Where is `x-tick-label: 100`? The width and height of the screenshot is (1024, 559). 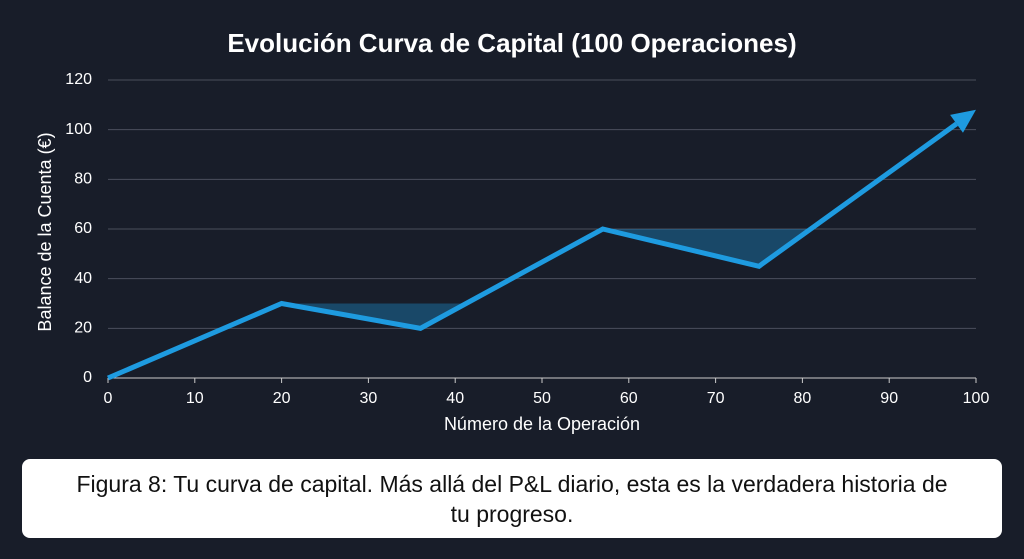
x-tick-label: 100 is located at coordinates (976, 398).